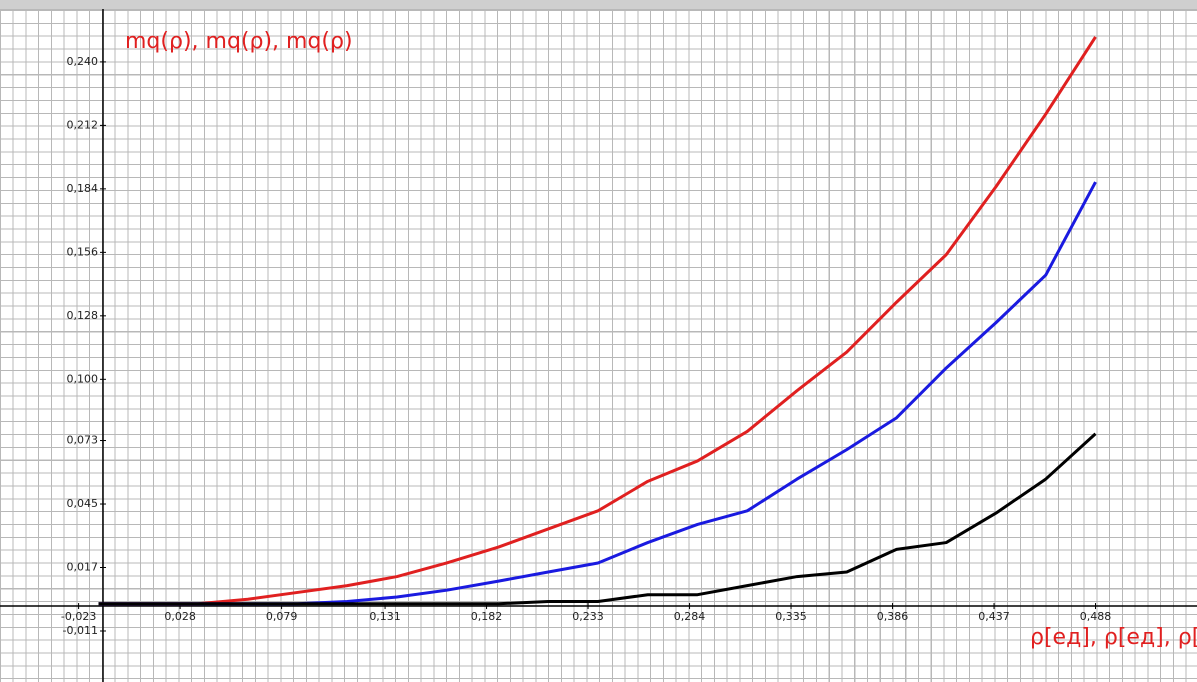  Describe the element at coordinates (1096, 616) in the screenshot. I see `x-tick-label: 0,488` at that location.